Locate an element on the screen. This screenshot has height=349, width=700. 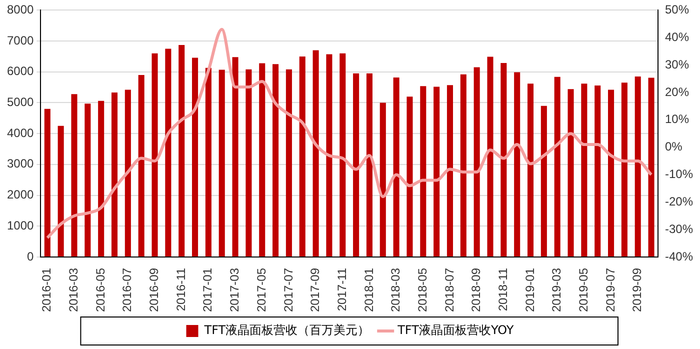
x-tick-label: 2019-01 is located at coordinates (529, 290).